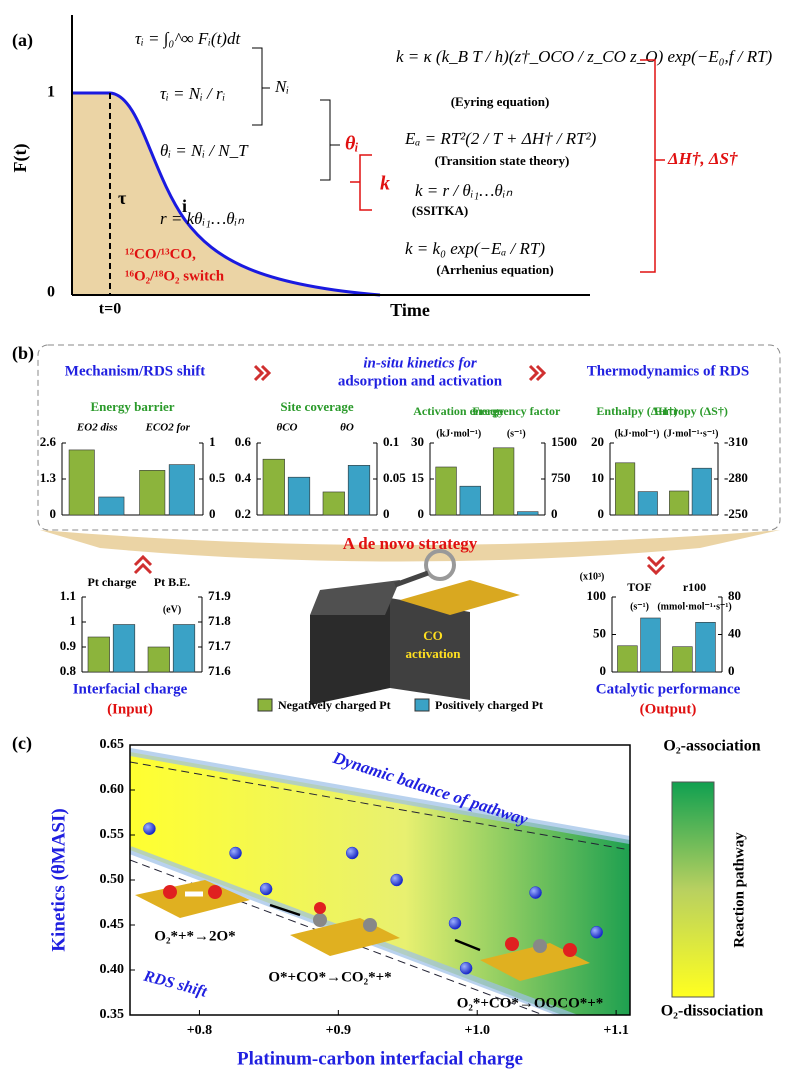  Describe the element at coordinates (219, 670) in the screenshot. I see `y-tick-label: 71.6` at that location.